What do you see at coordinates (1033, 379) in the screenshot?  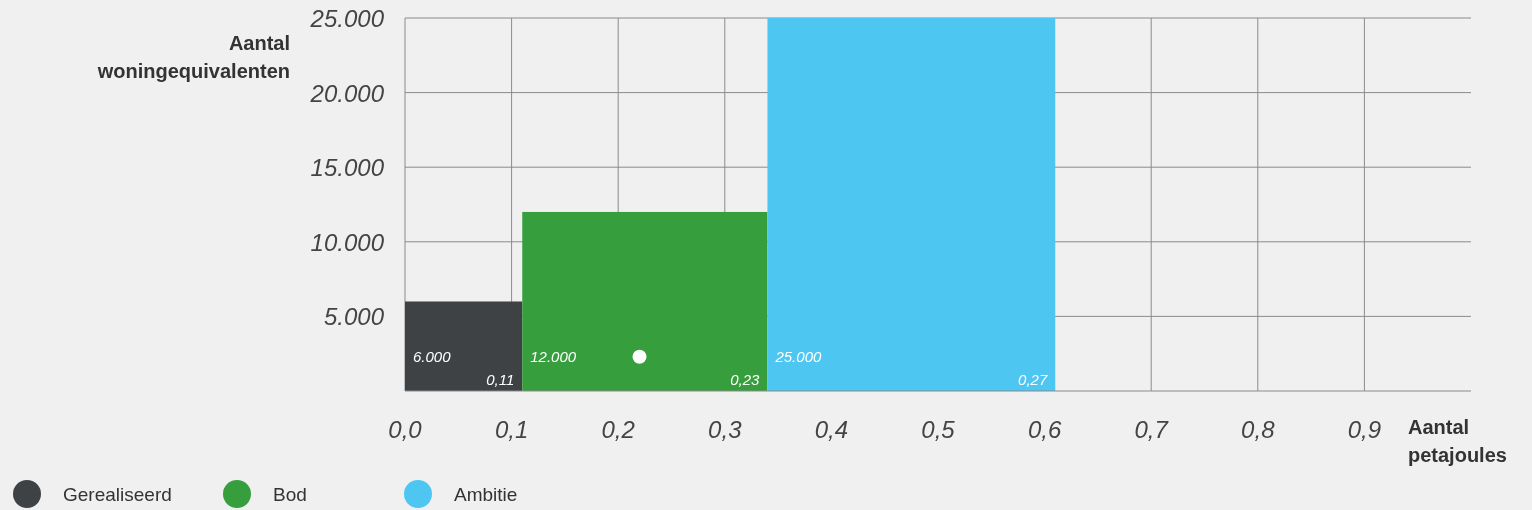 I see `annotation: 0,27` at bounding box center [1033, 379].